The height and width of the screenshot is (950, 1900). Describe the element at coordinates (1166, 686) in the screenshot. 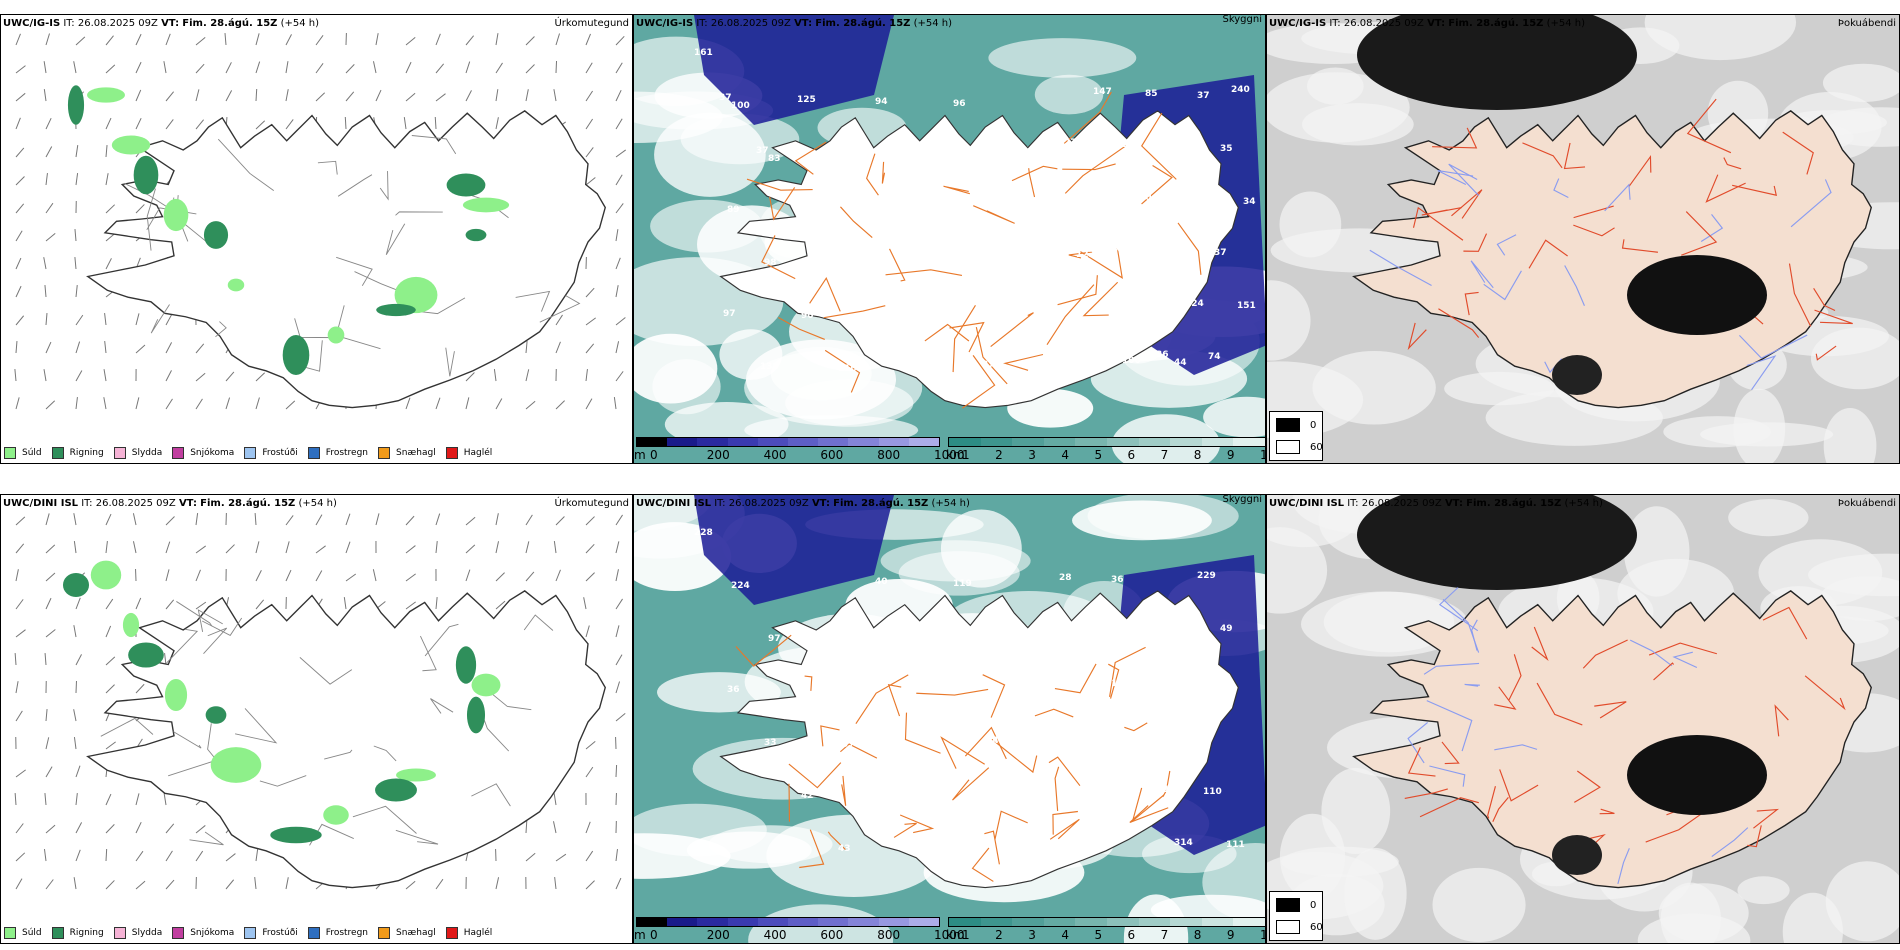

I see `visibility-value-label: 134` at that location.